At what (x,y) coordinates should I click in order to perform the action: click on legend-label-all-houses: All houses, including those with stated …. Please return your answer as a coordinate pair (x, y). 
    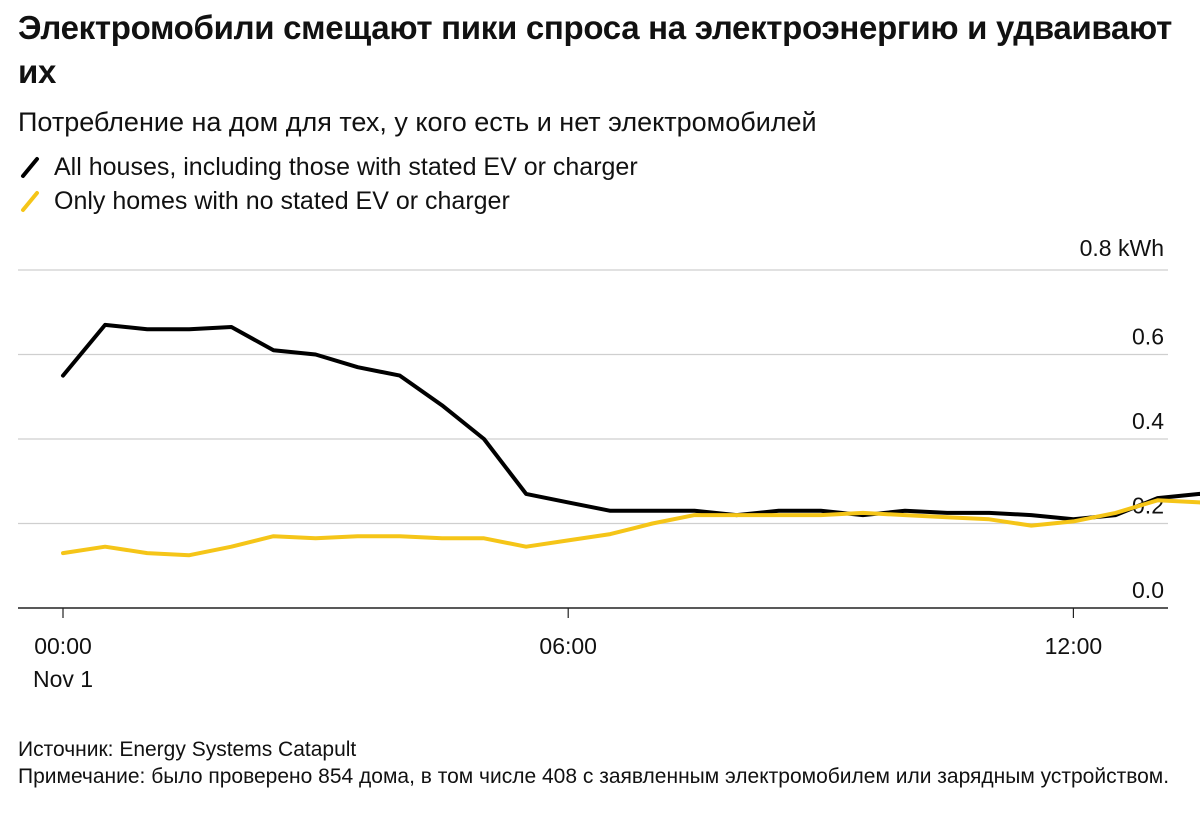
    Looking at the image, I should click on (346, 166).